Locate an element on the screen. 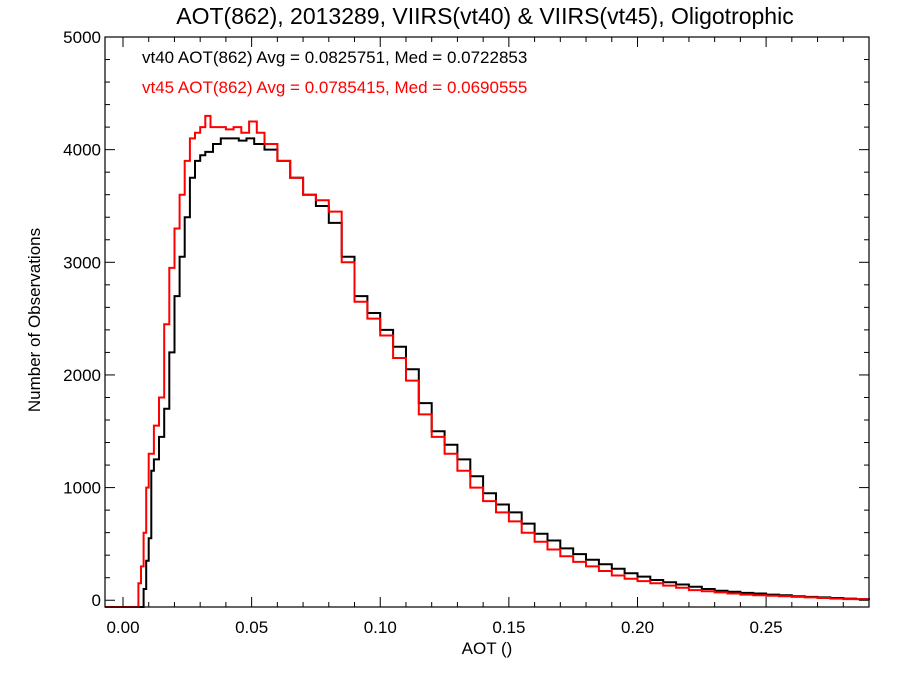 Image resolution: width=900 pixels, height=675 pixels. x-tick-label: 0.10 is located at coordinates (380, 627).